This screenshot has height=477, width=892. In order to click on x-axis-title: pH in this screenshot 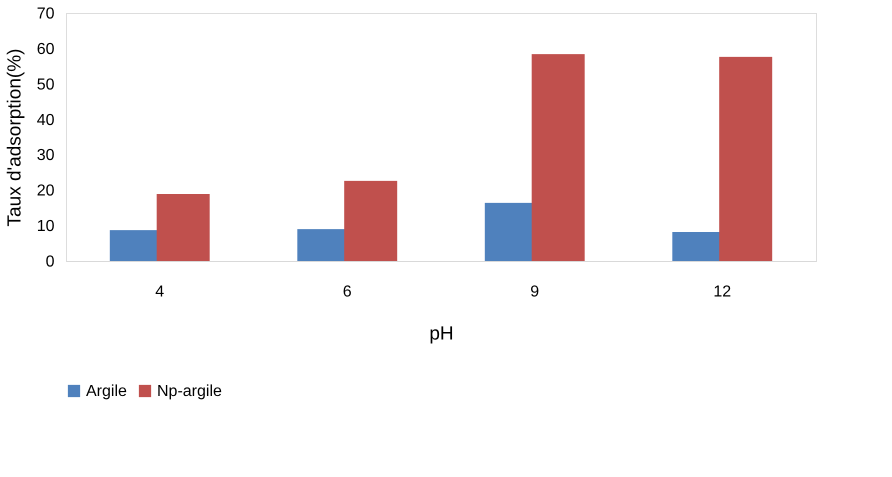, I will do `click(441, 334)`.